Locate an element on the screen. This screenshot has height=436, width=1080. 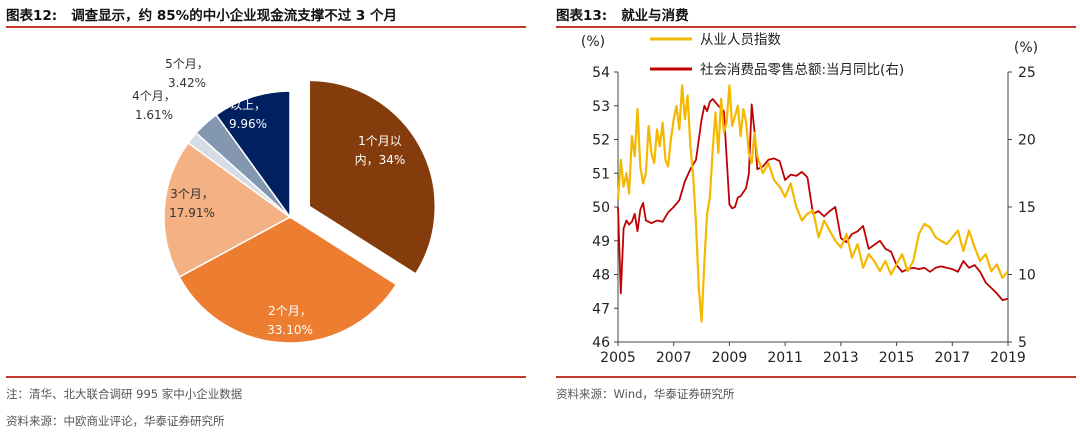
y-tick-label-left: 52 is located at coordinates (601, 141).